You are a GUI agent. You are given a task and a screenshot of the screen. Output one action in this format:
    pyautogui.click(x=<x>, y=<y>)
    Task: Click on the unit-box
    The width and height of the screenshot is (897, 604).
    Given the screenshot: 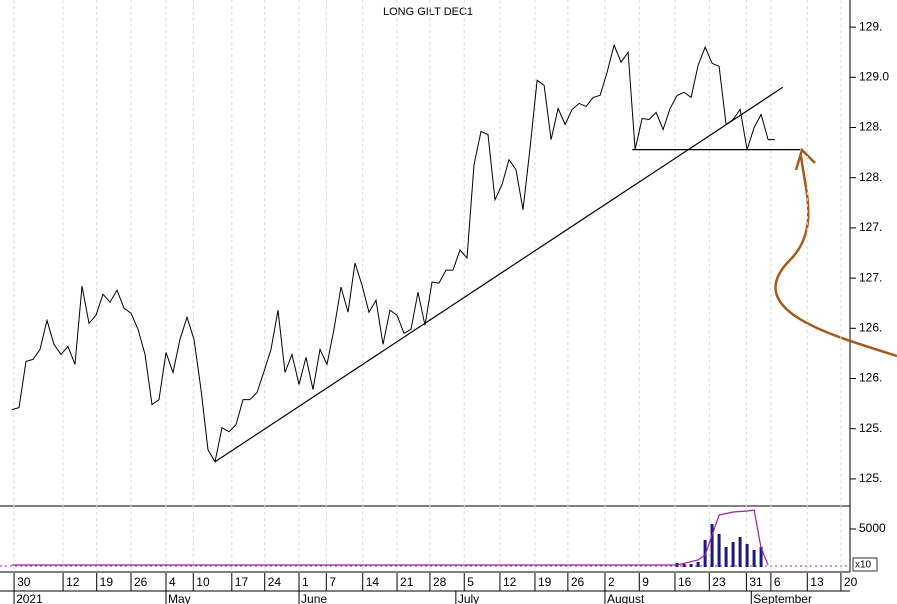 What is the action you would take?
    pyautogui.click(x=865, y=564)
    